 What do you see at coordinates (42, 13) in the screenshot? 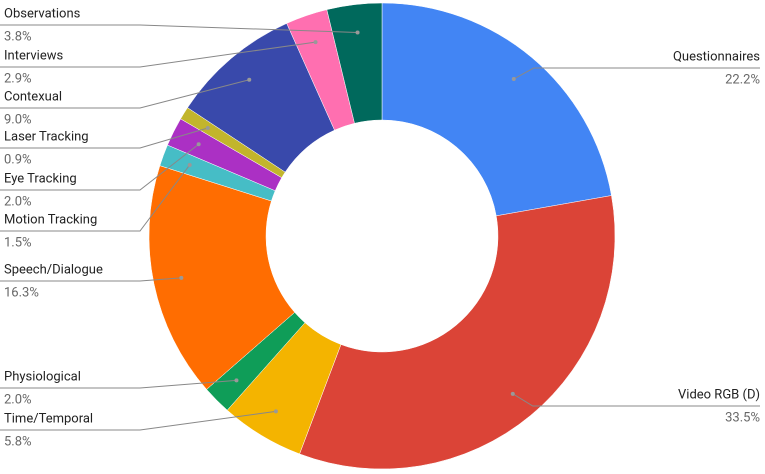
I see `slice-label: Observations` at bounding box center [42, 13].